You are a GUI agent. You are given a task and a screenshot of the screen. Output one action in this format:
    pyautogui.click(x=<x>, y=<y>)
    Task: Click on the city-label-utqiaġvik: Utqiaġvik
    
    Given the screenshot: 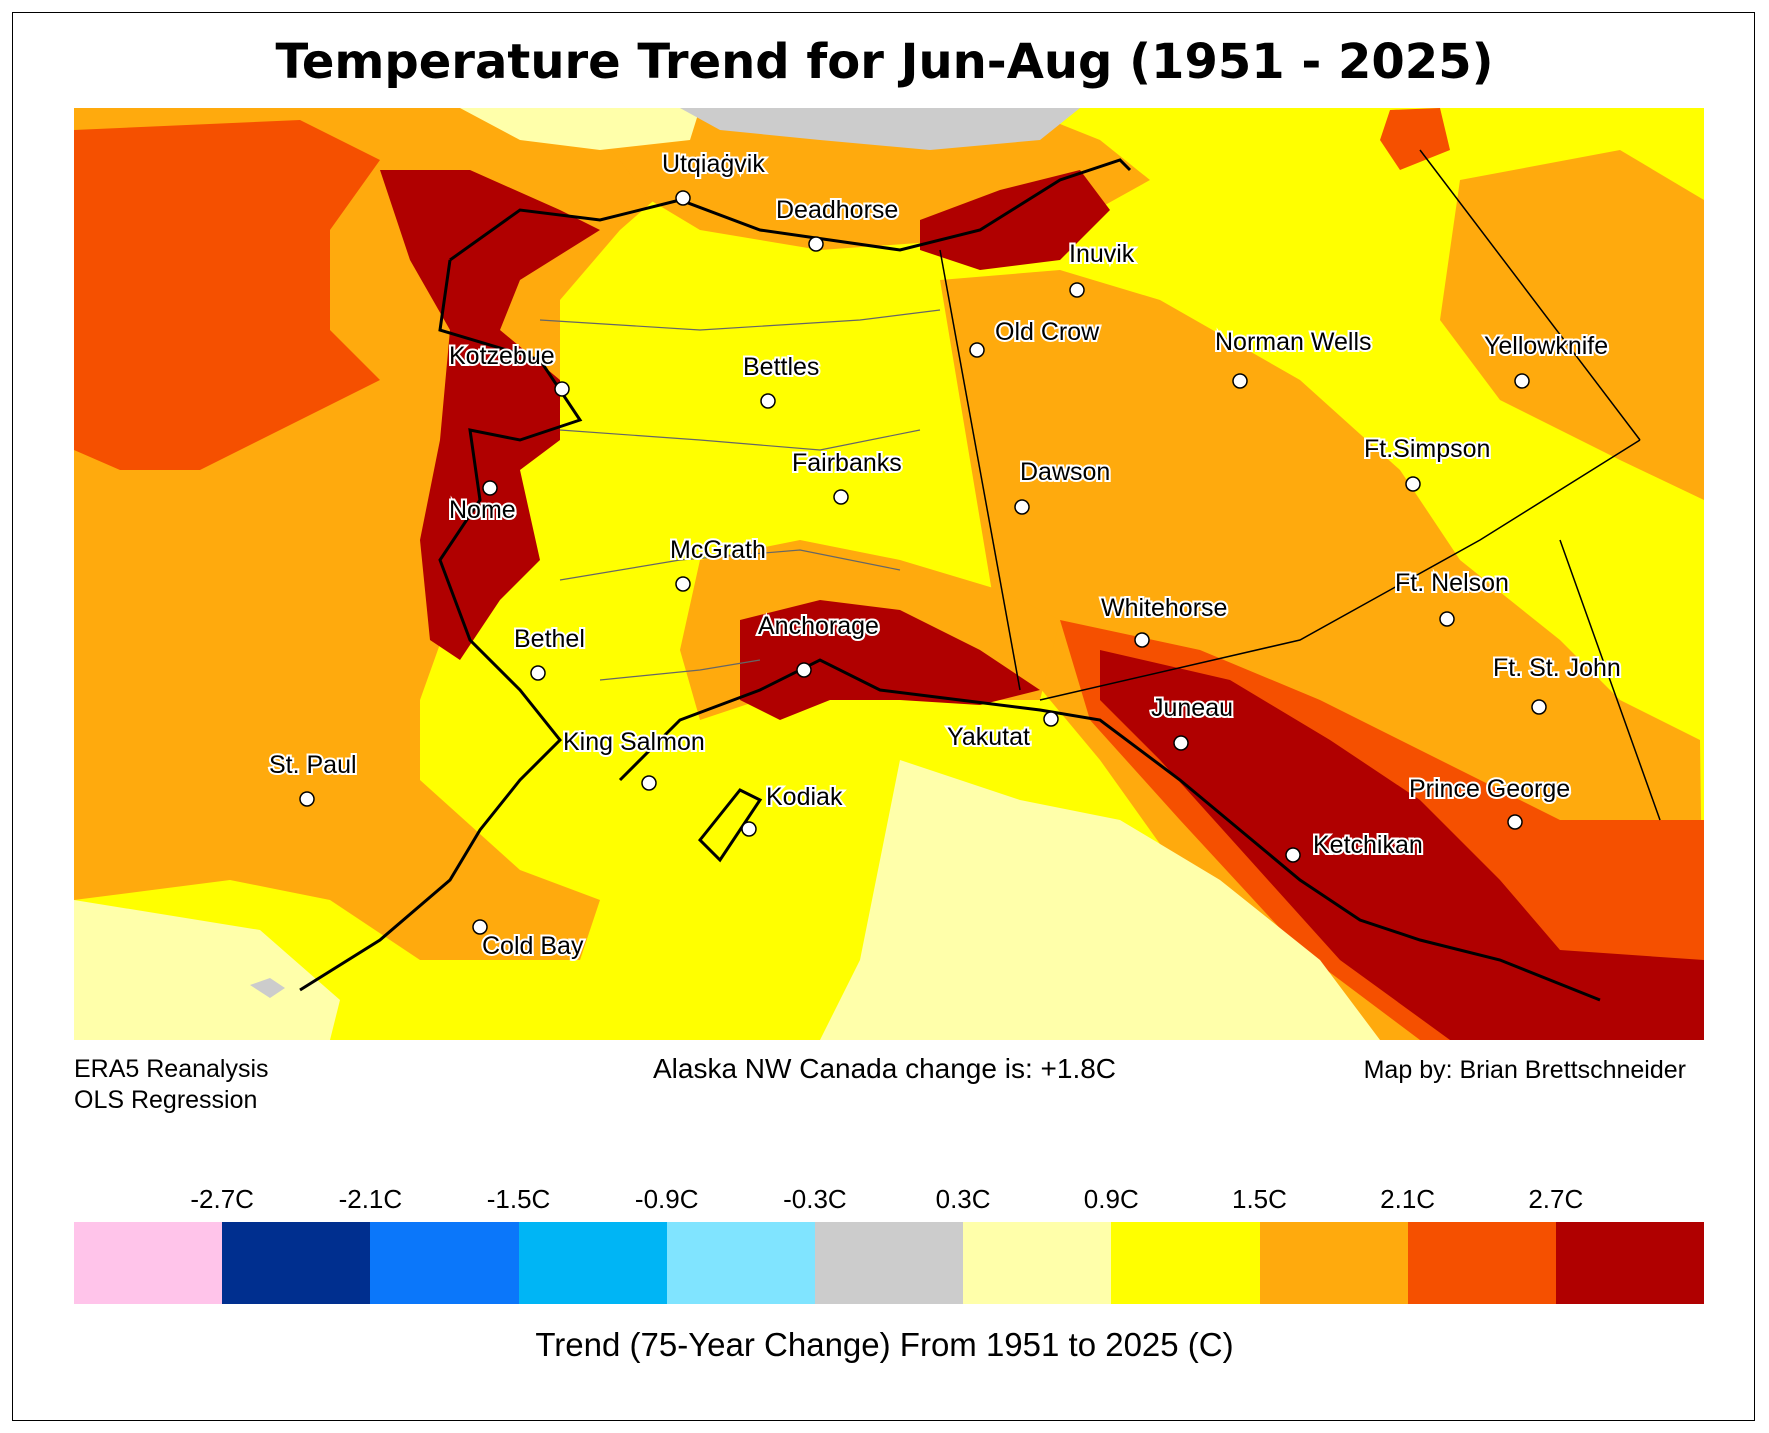 What is the action you would take?
    pyautogui.click(x=713, y=164)
    